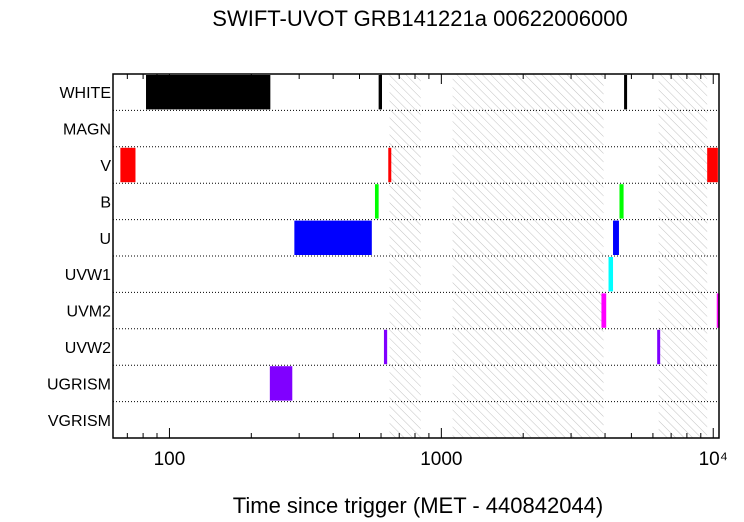  What do you see at coordinates (170, 459) in the screenshot?
I see `x-tick-label-100: 100` at bounding box center [170, 459].